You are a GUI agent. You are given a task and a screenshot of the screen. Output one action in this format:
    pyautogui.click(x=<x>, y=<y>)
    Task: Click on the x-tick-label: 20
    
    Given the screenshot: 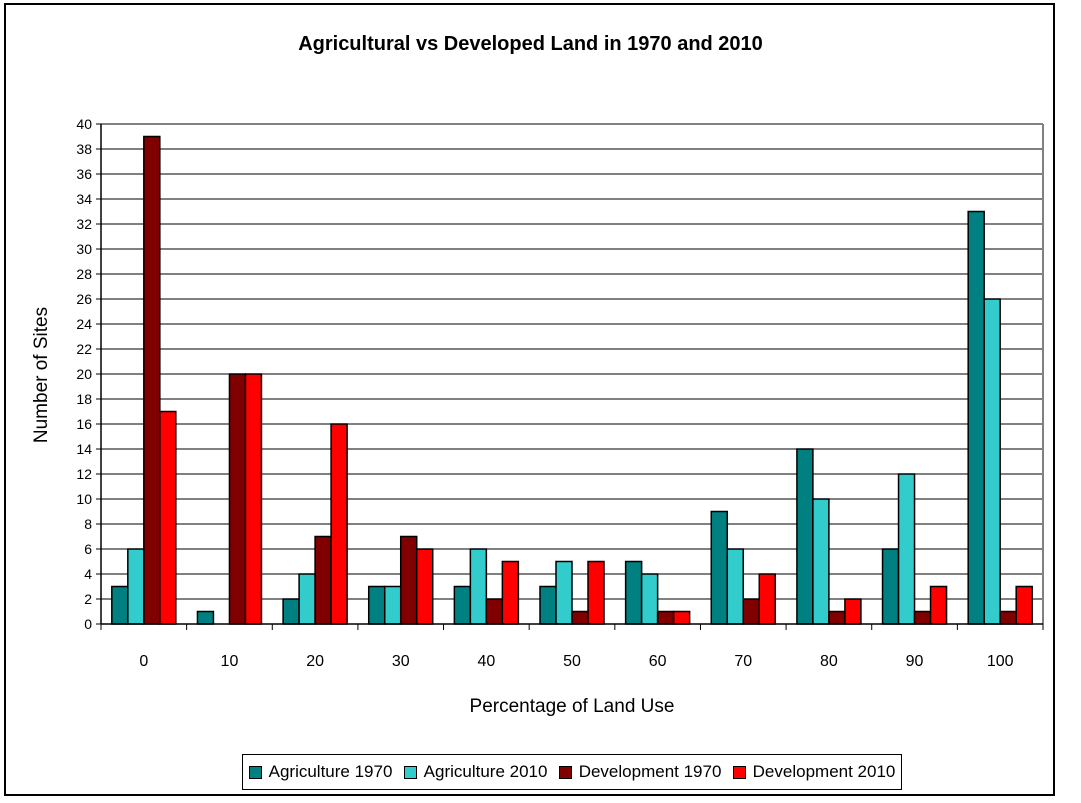 What is the action you would take?
    pyautogui.click(x=315, y=661)
    